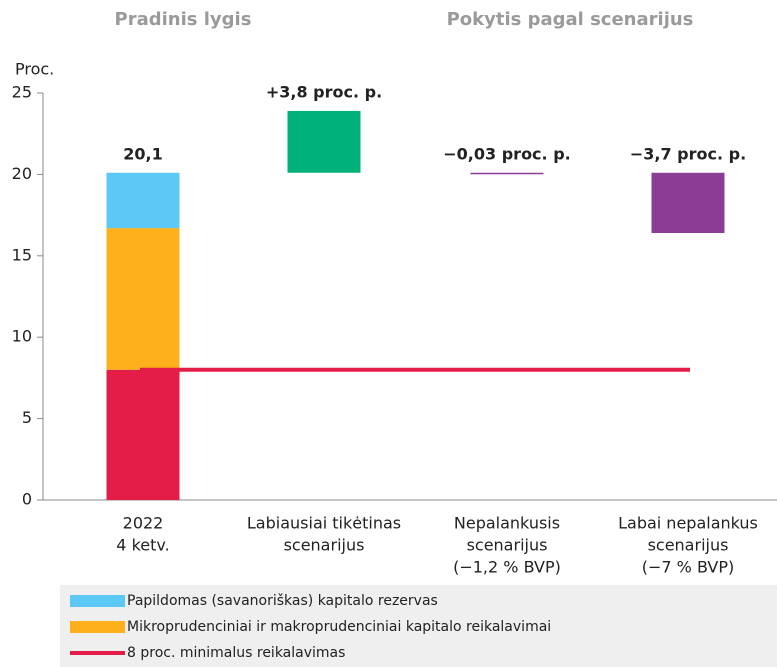  Describe the element at coordinates (142, 545) in the screenshot. I see `x-tick-label: 4 ketv.` at that location.